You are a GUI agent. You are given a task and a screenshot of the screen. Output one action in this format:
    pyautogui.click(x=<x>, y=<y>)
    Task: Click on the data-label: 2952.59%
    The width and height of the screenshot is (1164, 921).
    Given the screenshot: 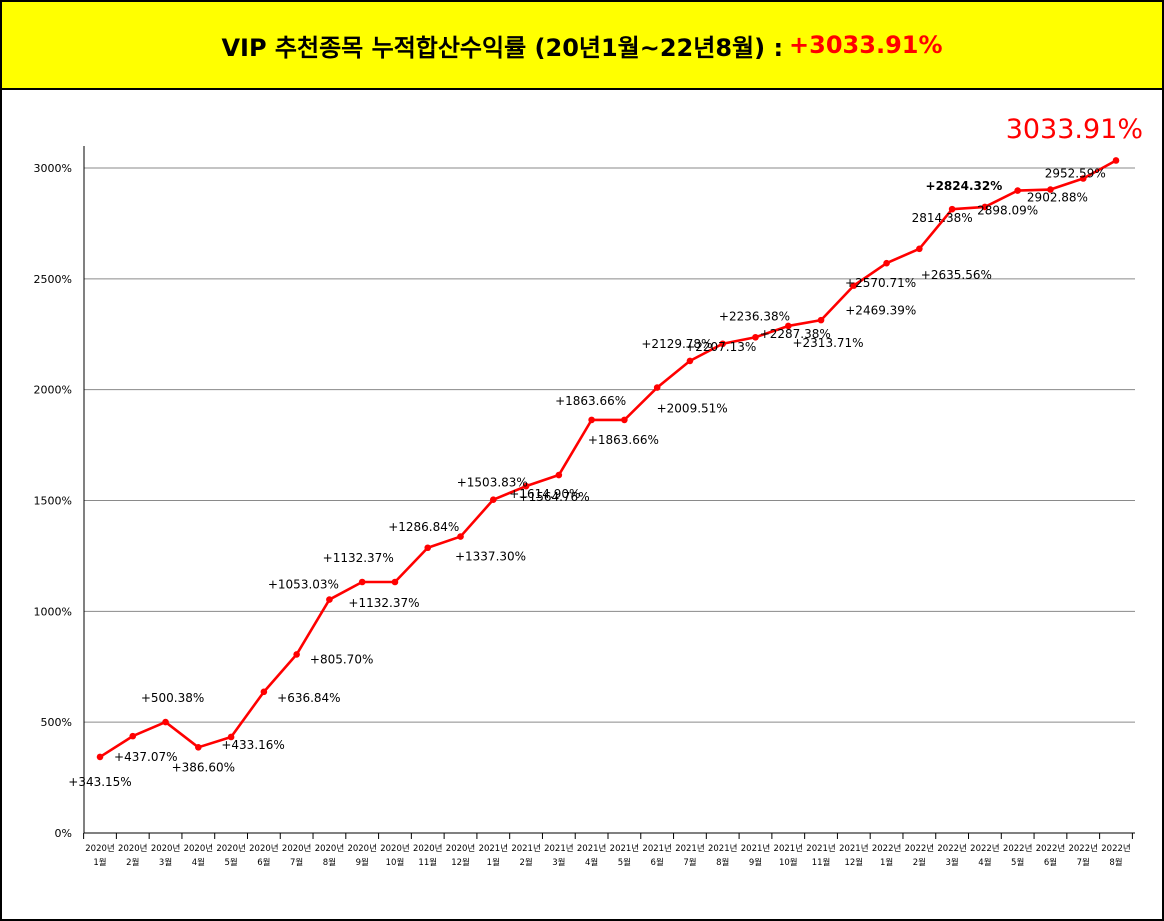 What is the action you would take?
    pyautogui.click(x=1075, y=174)
    